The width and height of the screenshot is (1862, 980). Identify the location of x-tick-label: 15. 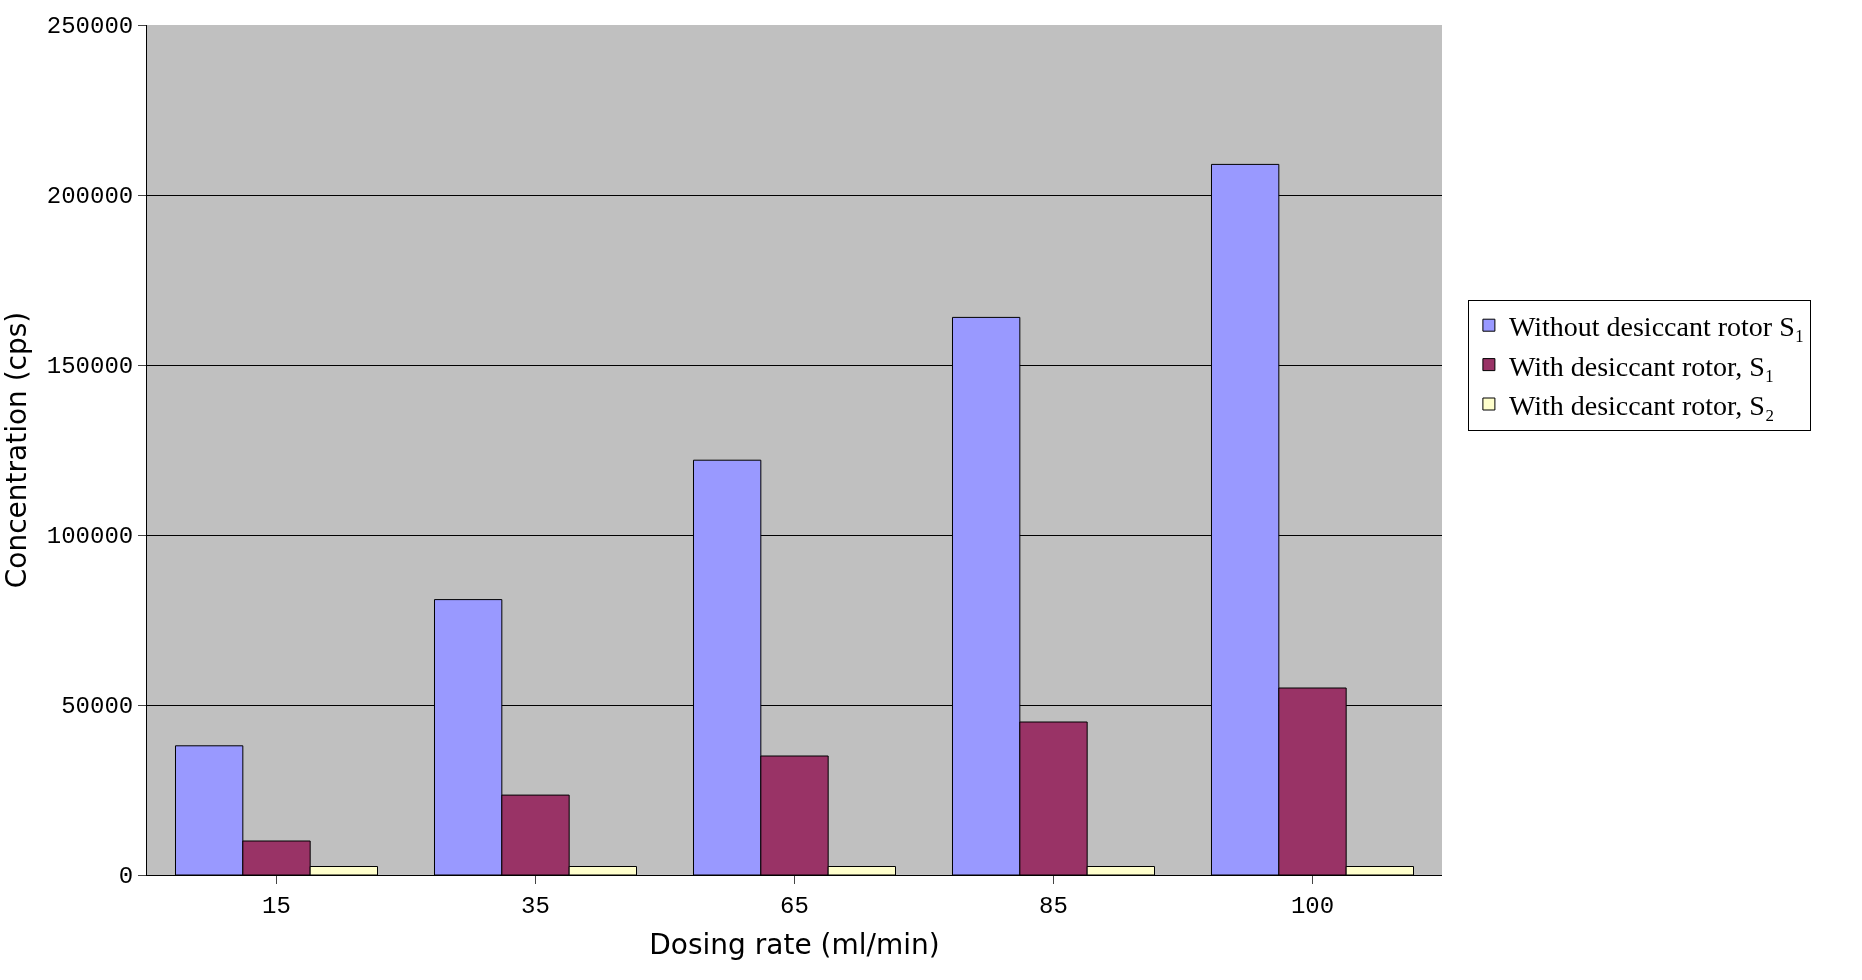
(276, 906).